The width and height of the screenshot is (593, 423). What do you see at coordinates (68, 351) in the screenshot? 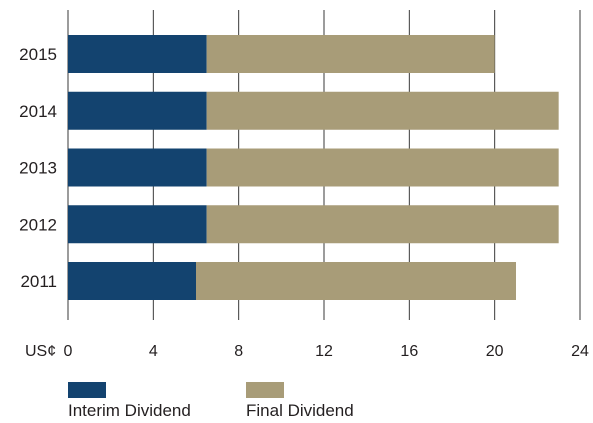
I see `x-tick-label: 0` at bounding box center [68, 351].